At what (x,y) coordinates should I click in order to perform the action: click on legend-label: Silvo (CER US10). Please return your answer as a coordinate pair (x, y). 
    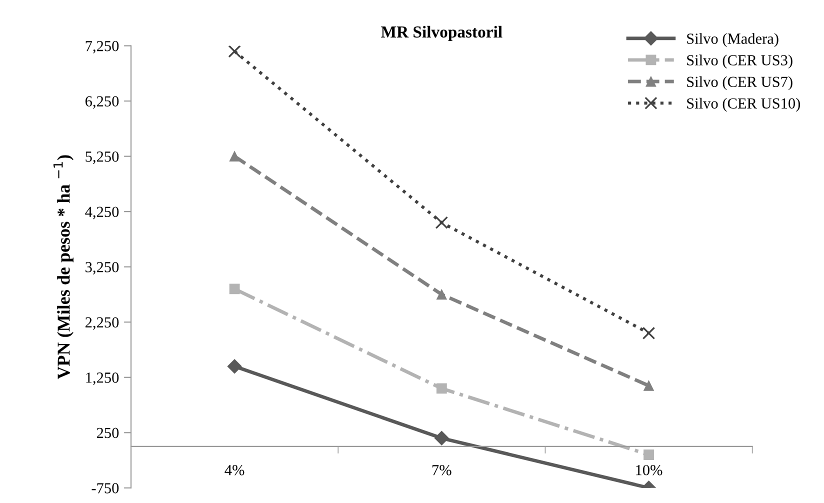
    Looking at the image, I should click on (743, 105).